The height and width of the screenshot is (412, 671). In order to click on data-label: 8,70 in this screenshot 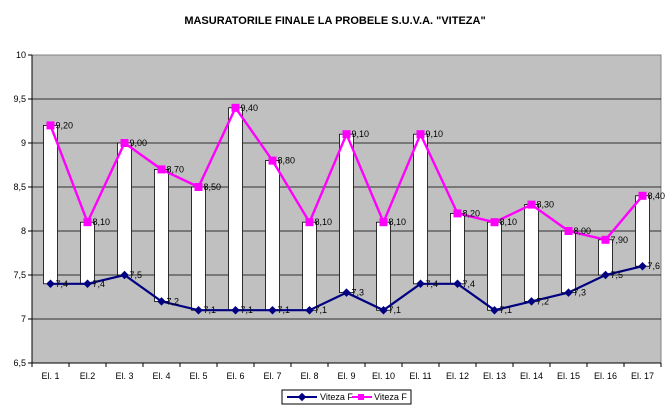, I will do `click(176, 169)`.